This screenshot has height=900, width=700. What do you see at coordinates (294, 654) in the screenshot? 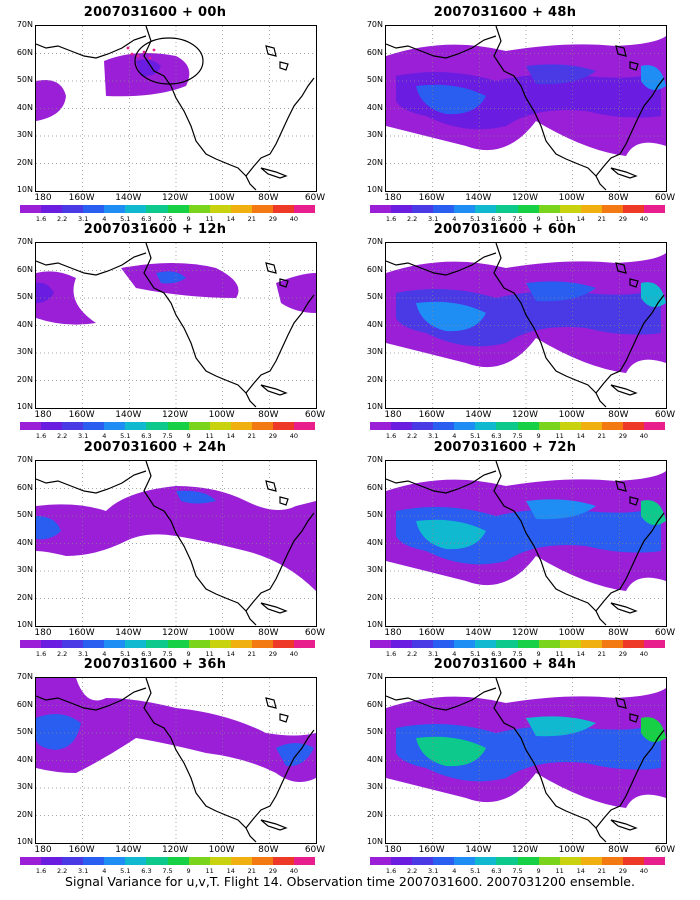
I see `colorbar-label: 40` at bounding box center [294, 654].